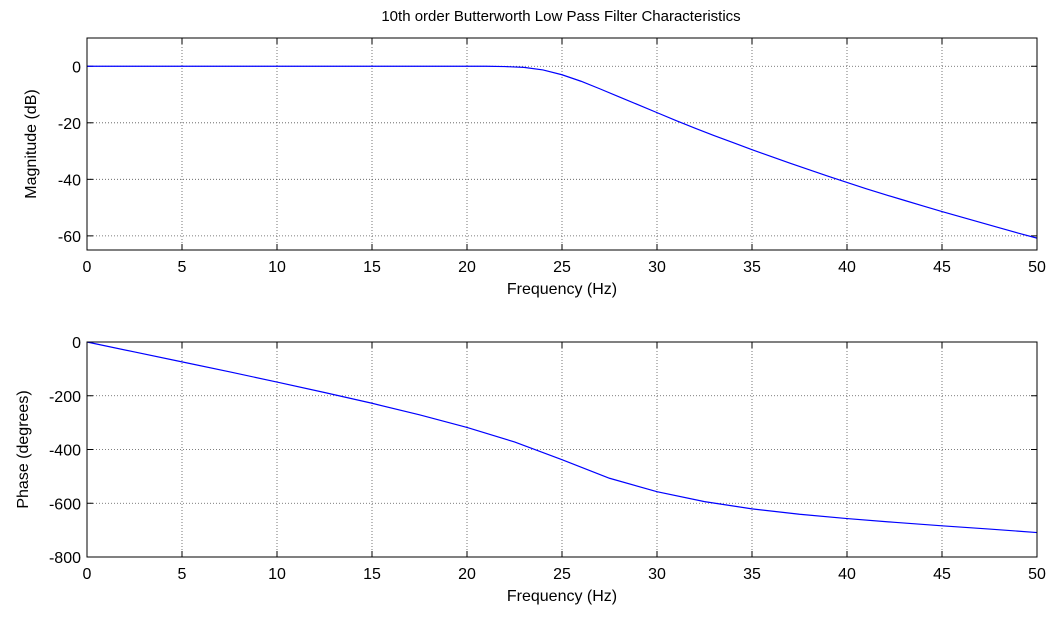 This screenshot has height=617, width=1055. I want to click on phase-xtick-label: 25, so click(562, 574).